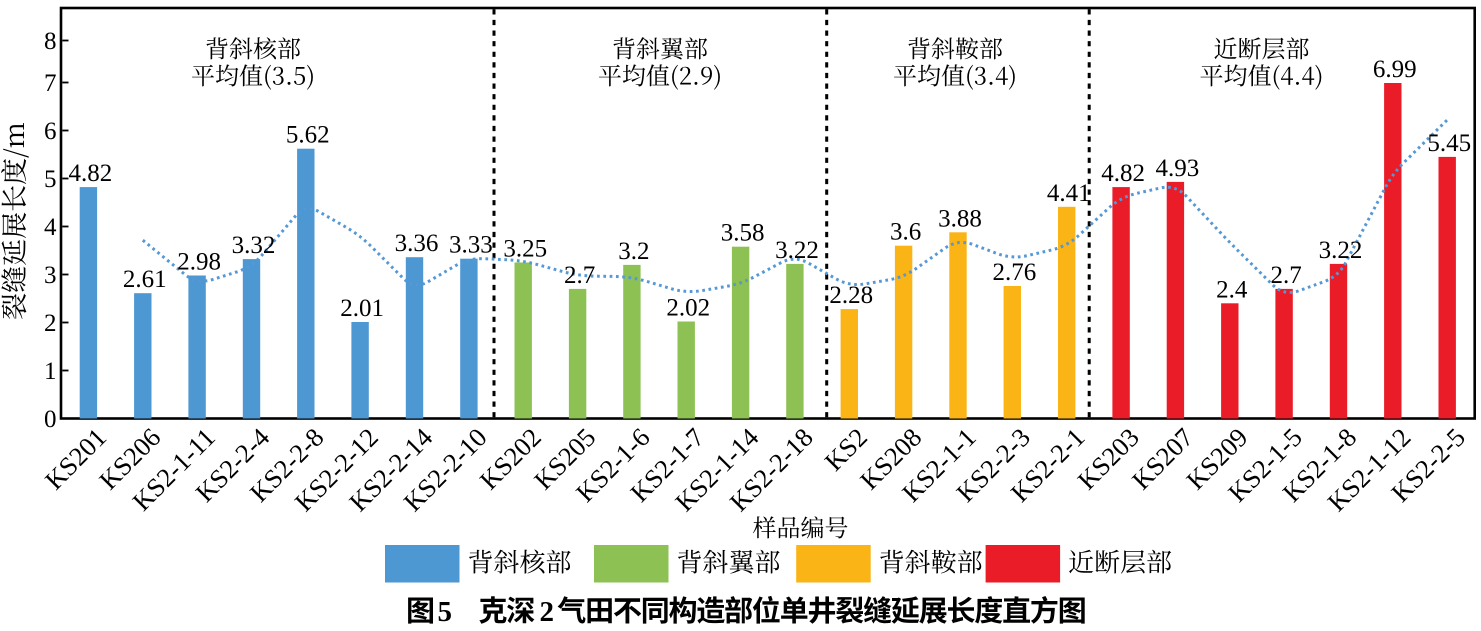 This screenshot has height=631, width=1481. Describe the element at coordinates (362, 308) in the screenshot. I see `svg-text: 2.01` at that location.